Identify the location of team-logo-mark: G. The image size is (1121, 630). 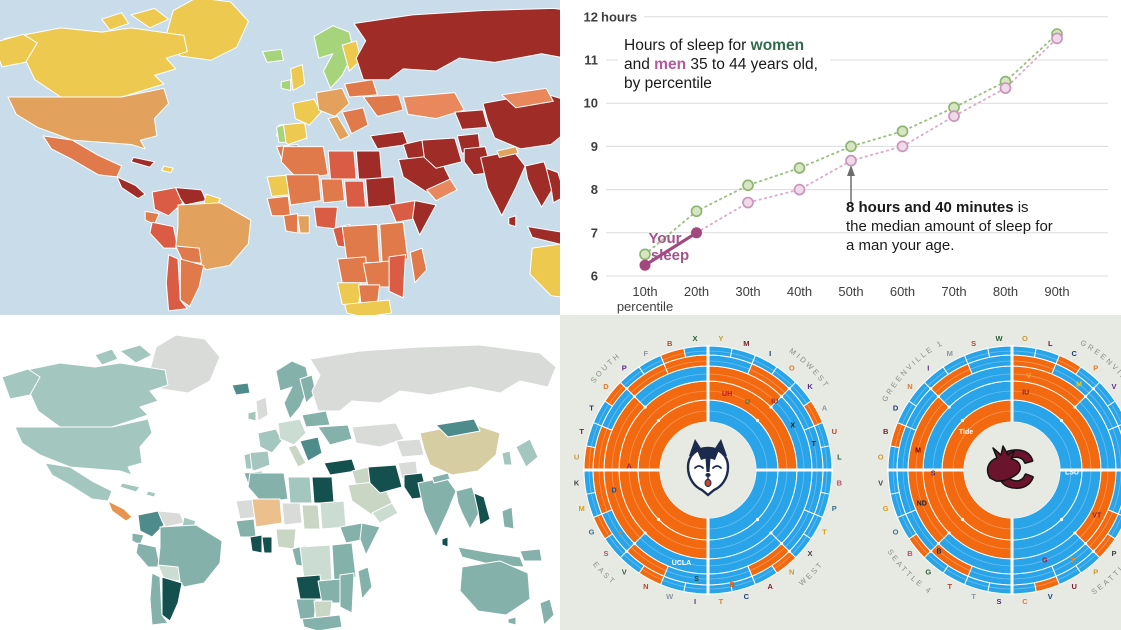
(886, 508).